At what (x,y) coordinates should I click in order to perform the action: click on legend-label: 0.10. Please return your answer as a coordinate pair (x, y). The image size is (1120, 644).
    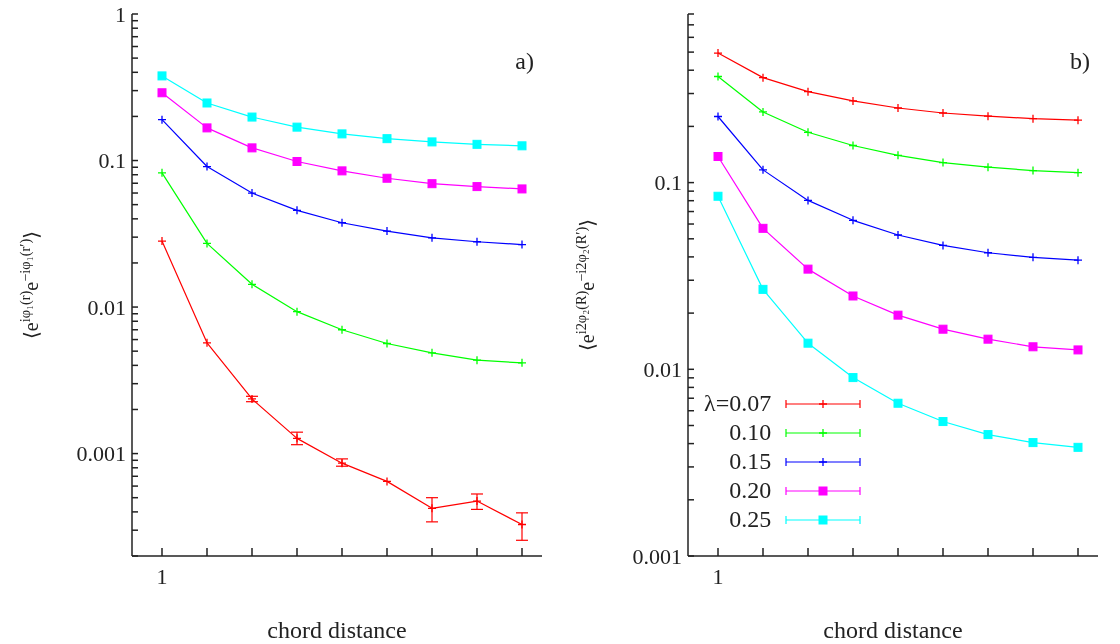
    Looking at the image, I should click on (750, 432).